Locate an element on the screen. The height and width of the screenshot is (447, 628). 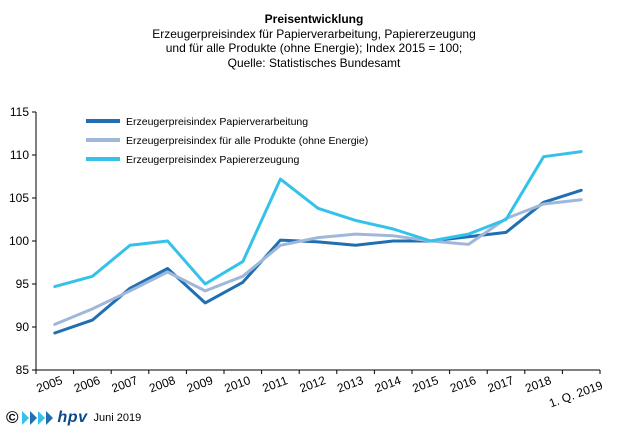
hpv-logo-icon is located at coordinates (37, 418).